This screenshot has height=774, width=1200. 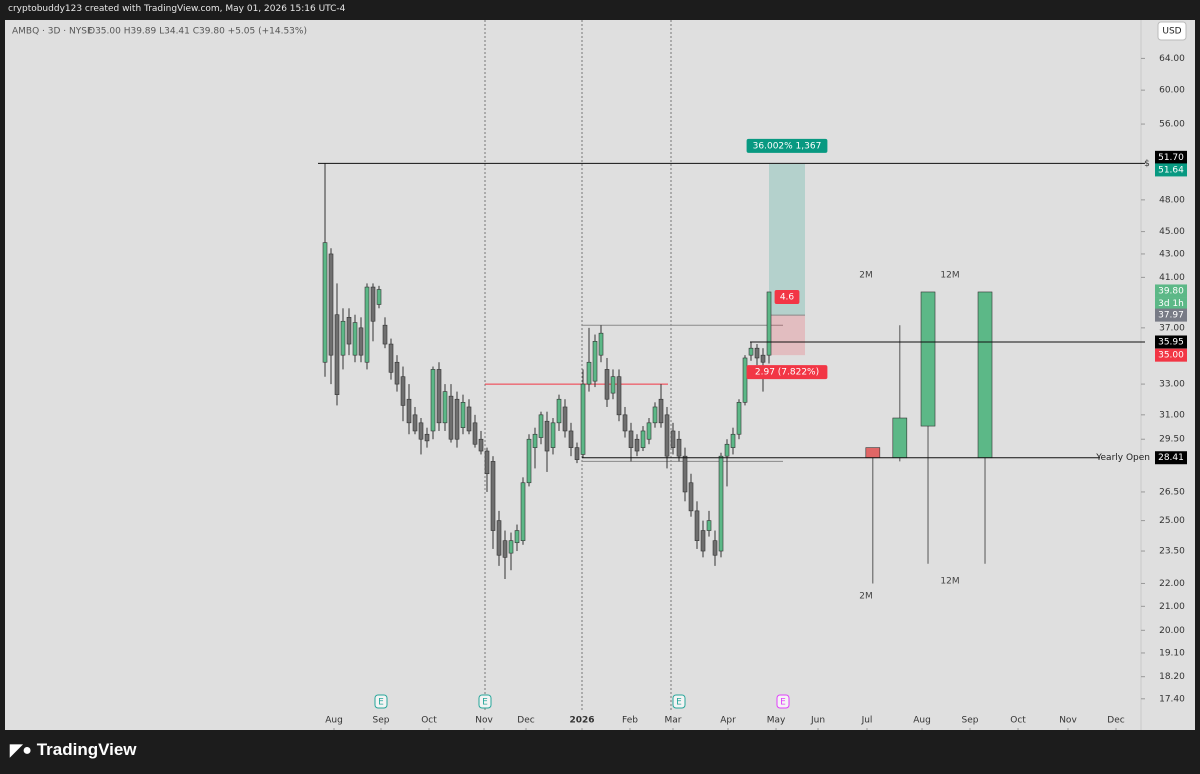 I want to click on price-label: 39.80, so click(x=1171, y=291).